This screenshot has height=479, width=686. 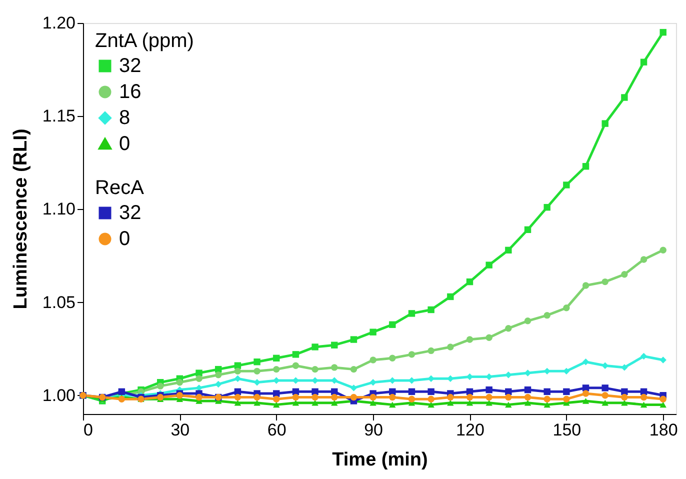 I want to click on y-axis-title: Luminescence (RLI), so click(x=21, y=219).